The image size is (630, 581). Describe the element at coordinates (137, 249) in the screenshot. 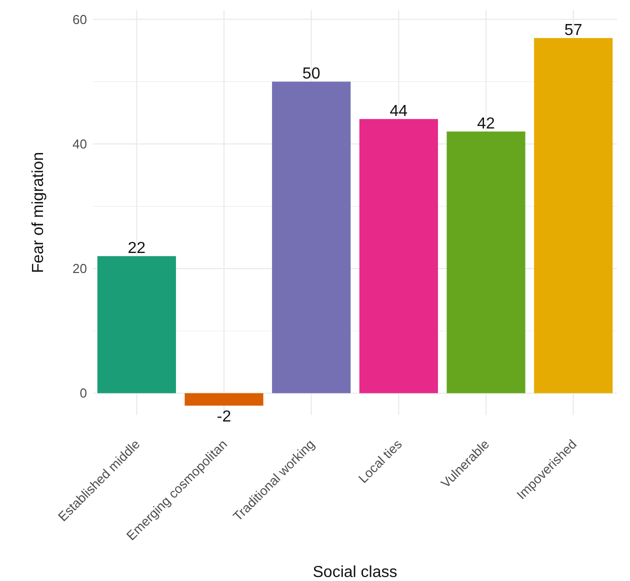

I see `data-label: 22` at that location.